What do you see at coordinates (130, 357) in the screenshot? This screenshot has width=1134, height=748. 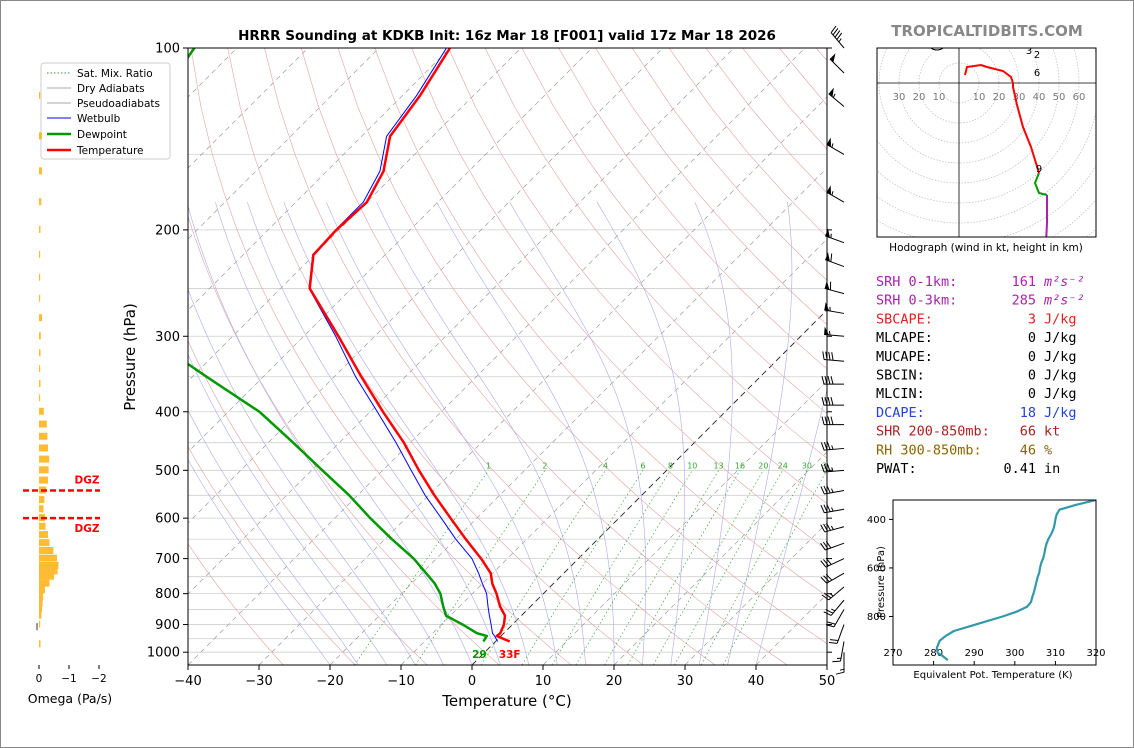 I see `y-axis-label: Pressure (hPa)` at bounding box center [130, 357].